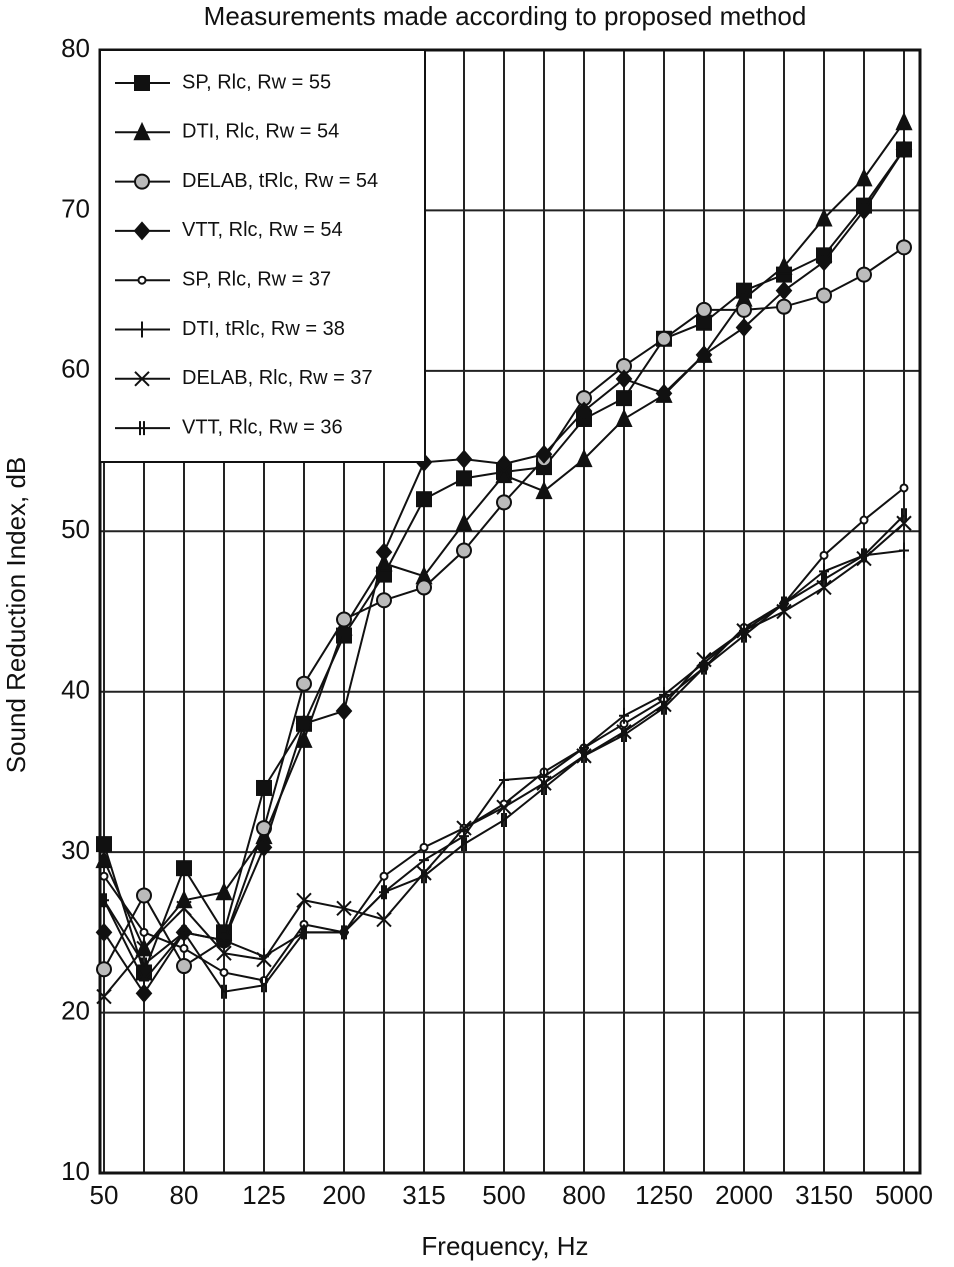 This screenshot has width=954, height=1267. Describe the element at coordinates (583, 1195) in the screenshot. I see `x-tick-label: 800` at that location.